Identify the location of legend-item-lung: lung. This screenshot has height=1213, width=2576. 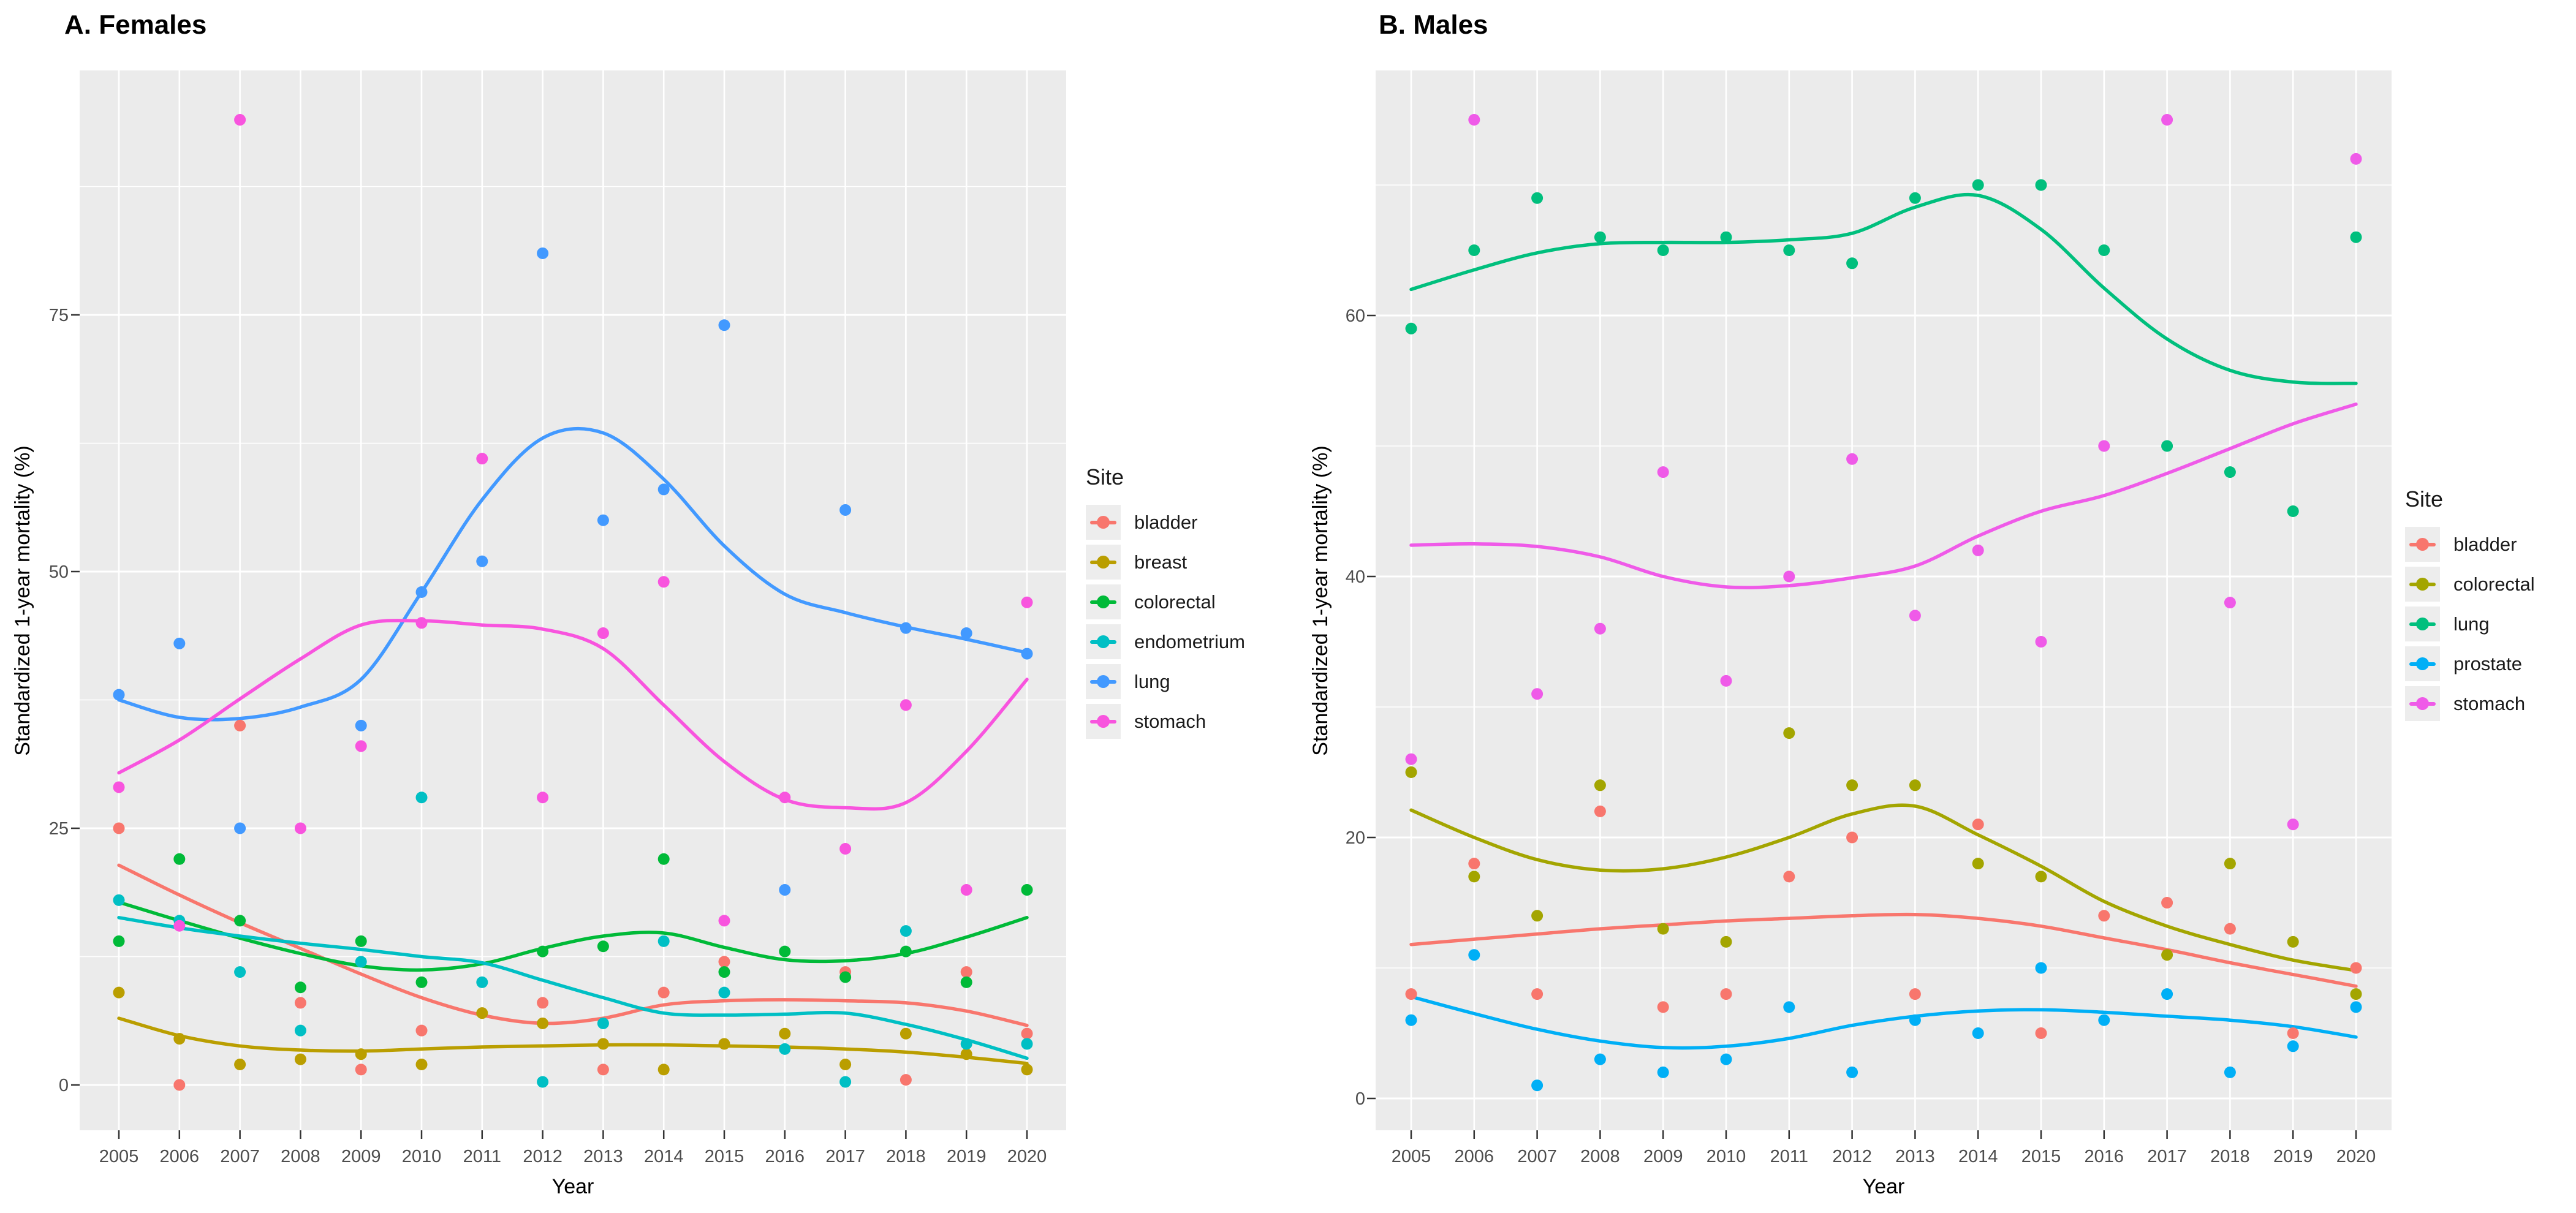
(1165, 681).